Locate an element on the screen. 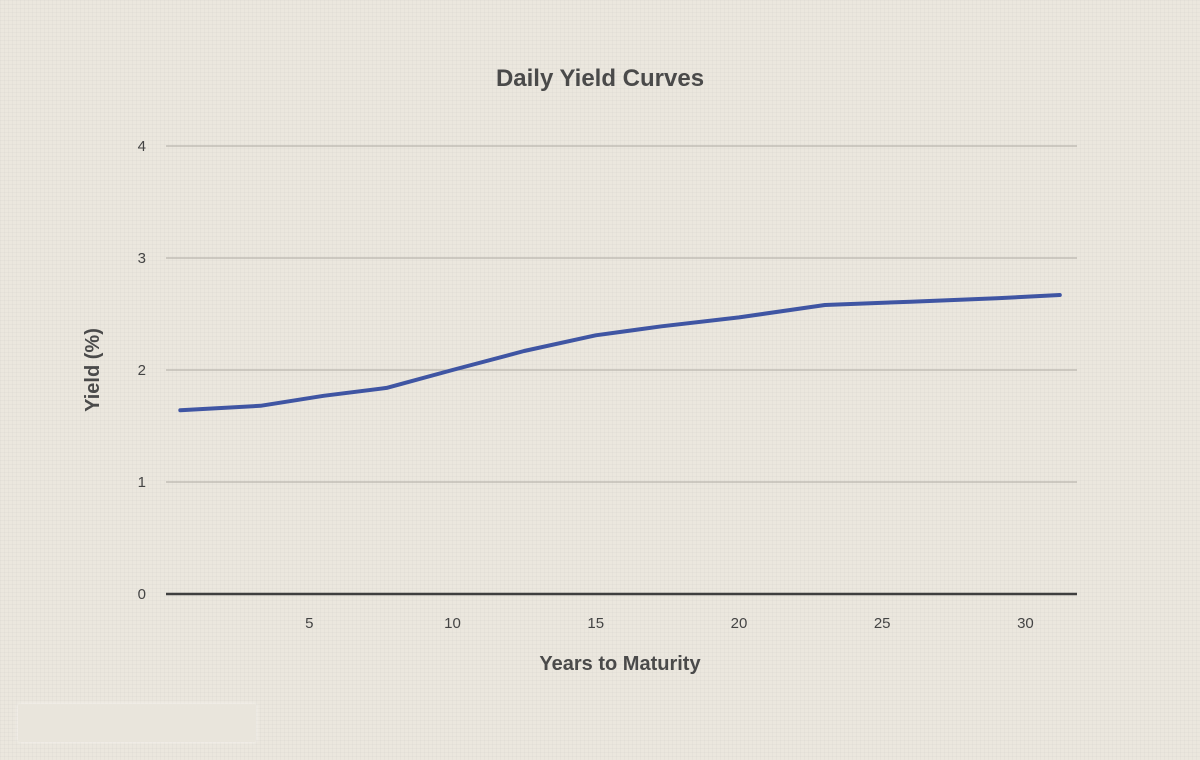  x-tick-label: 25 is located at coordinates (882, 623).